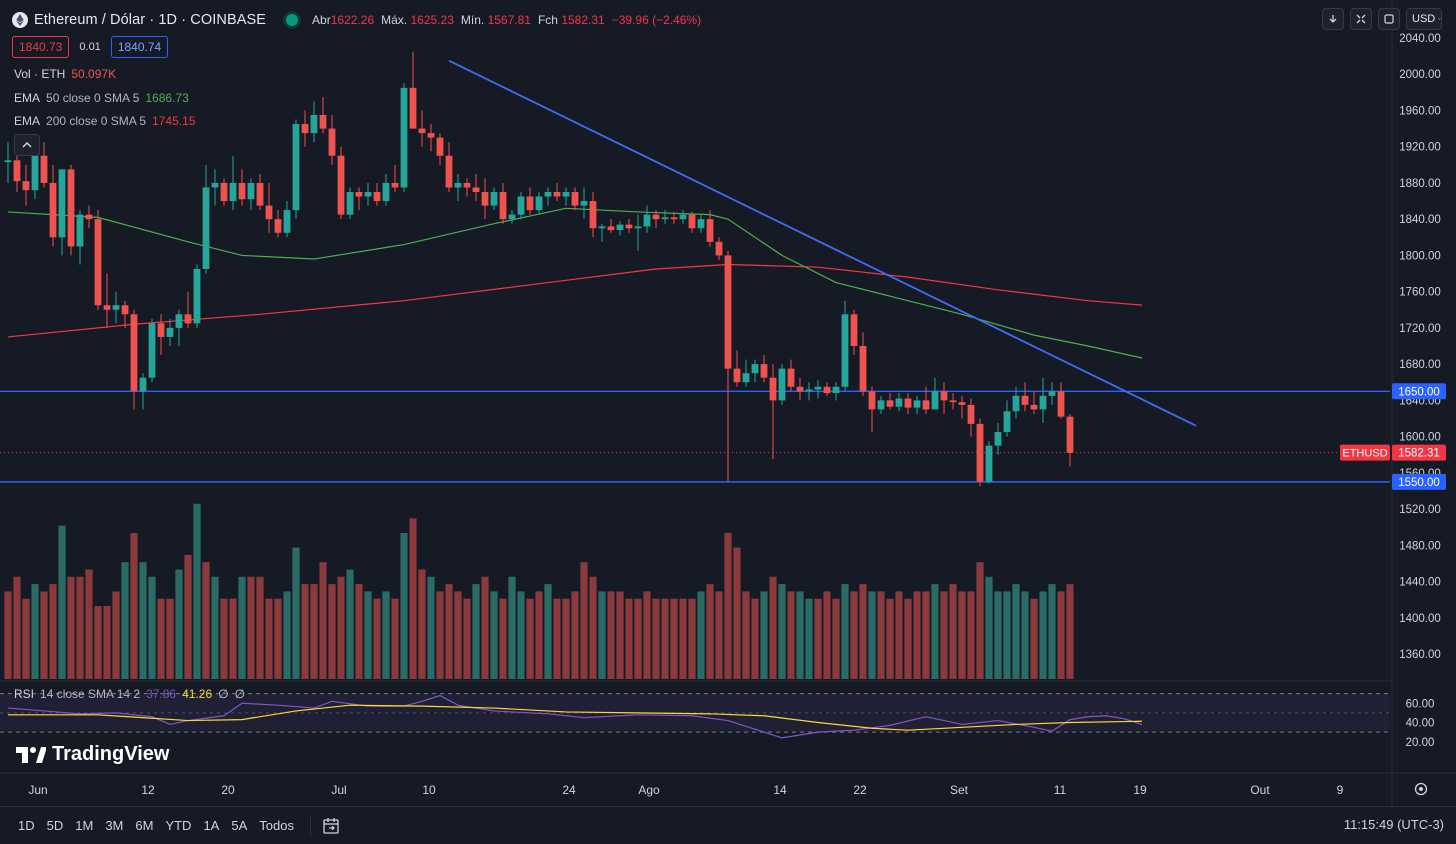  Describe the element at coordinates (84, 825) in the screenshot. I see `range-1m-button: 1M` at that location.